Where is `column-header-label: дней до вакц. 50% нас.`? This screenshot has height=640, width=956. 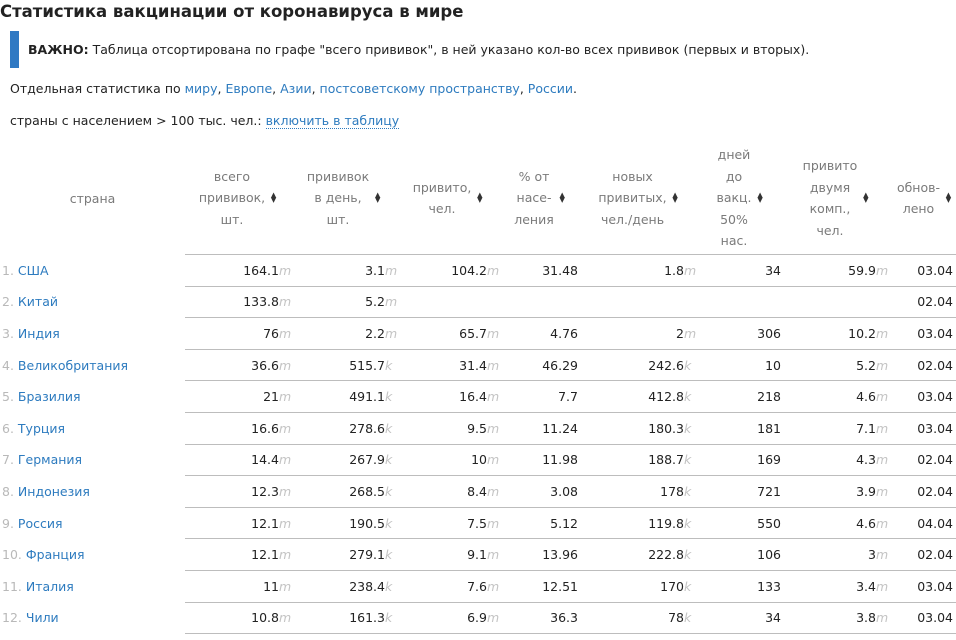 column-header-label: дней до вакц. 50% нас. is located at coordinates (733, 198).